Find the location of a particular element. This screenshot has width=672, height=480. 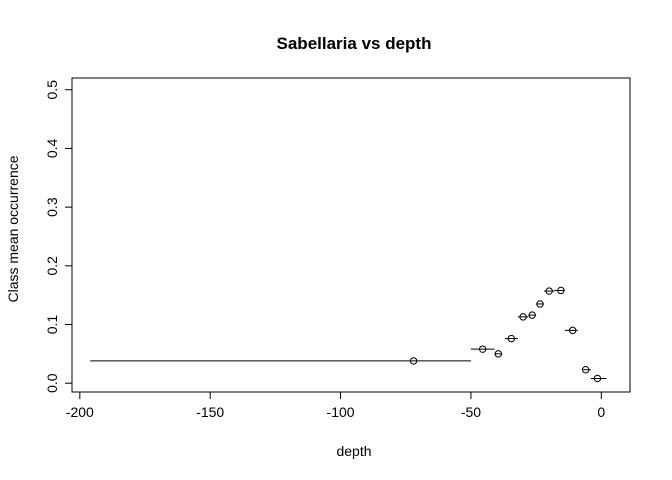

x-tick-label: -50 is located at coordinates (471, 412).